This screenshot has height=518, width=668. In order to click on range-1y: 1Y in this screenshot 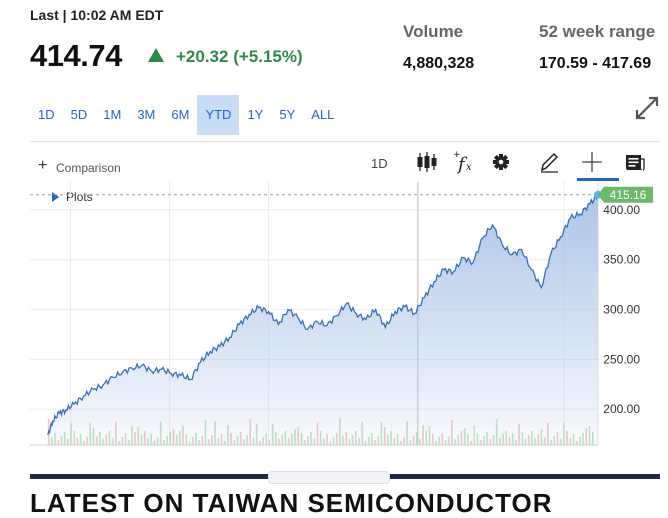, I will do `click(255, 114)`.